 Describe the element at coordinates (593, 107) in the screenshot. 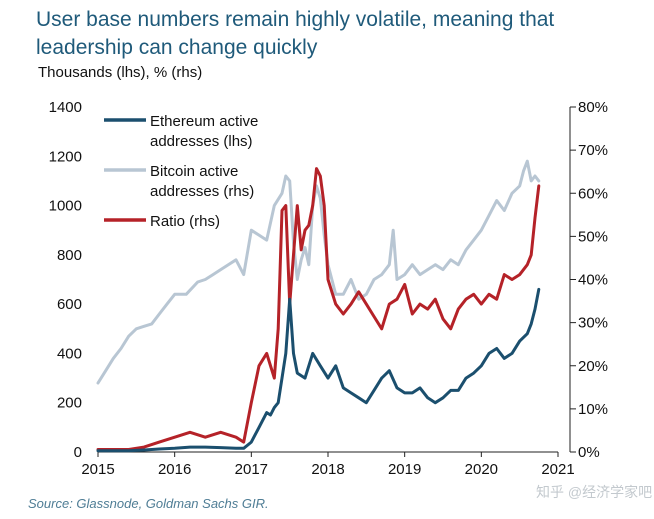

I see `y-right-tick-label: 80%` at that location.